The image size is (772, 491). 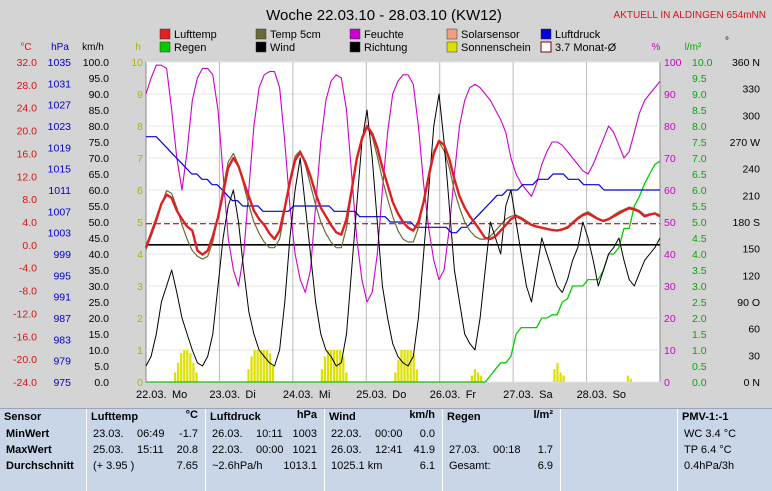 I want to click on wind-min-time: 00:00, so click(x=389, y=434).